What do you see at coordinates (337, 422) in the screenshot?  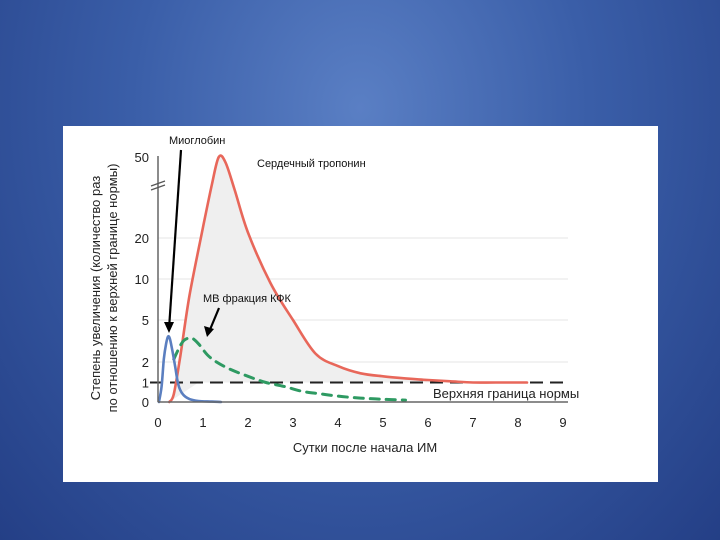 I see `x-tick-label: 4` at bounding box center [337, 422].